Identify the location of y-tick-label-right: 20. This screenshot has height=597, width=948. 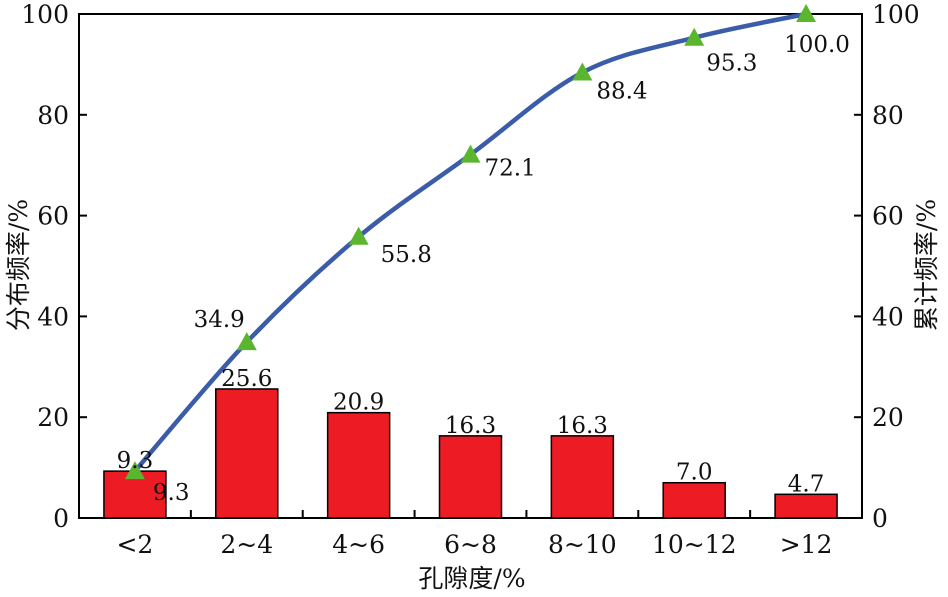
(888, 417).